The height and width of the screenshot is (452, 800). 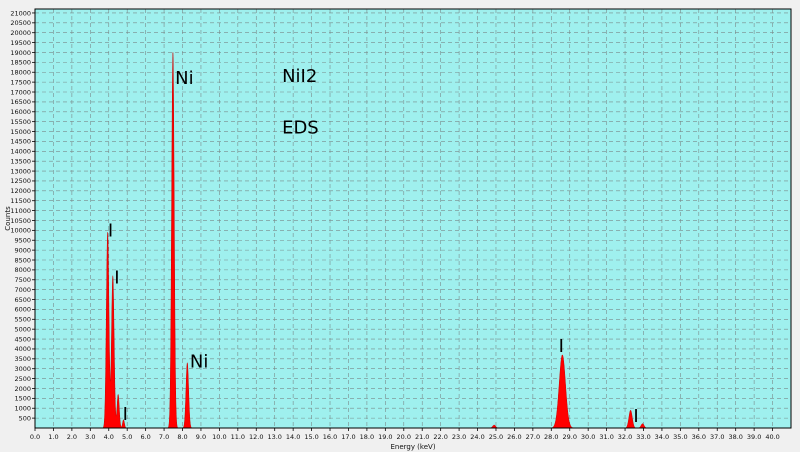 I want to click on y-tick-label: 19500, so click(x=20, y=43).